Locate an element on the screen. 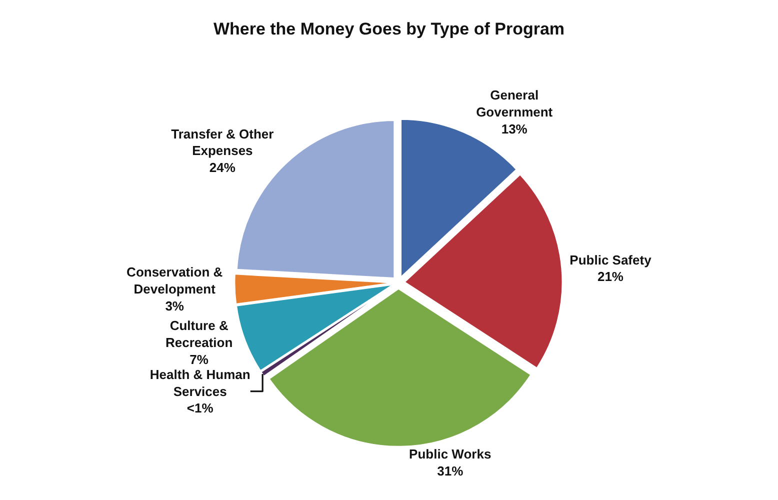 This screenshot has height=500, width=778. data-label: 24% is located at coordinates (222, 168).